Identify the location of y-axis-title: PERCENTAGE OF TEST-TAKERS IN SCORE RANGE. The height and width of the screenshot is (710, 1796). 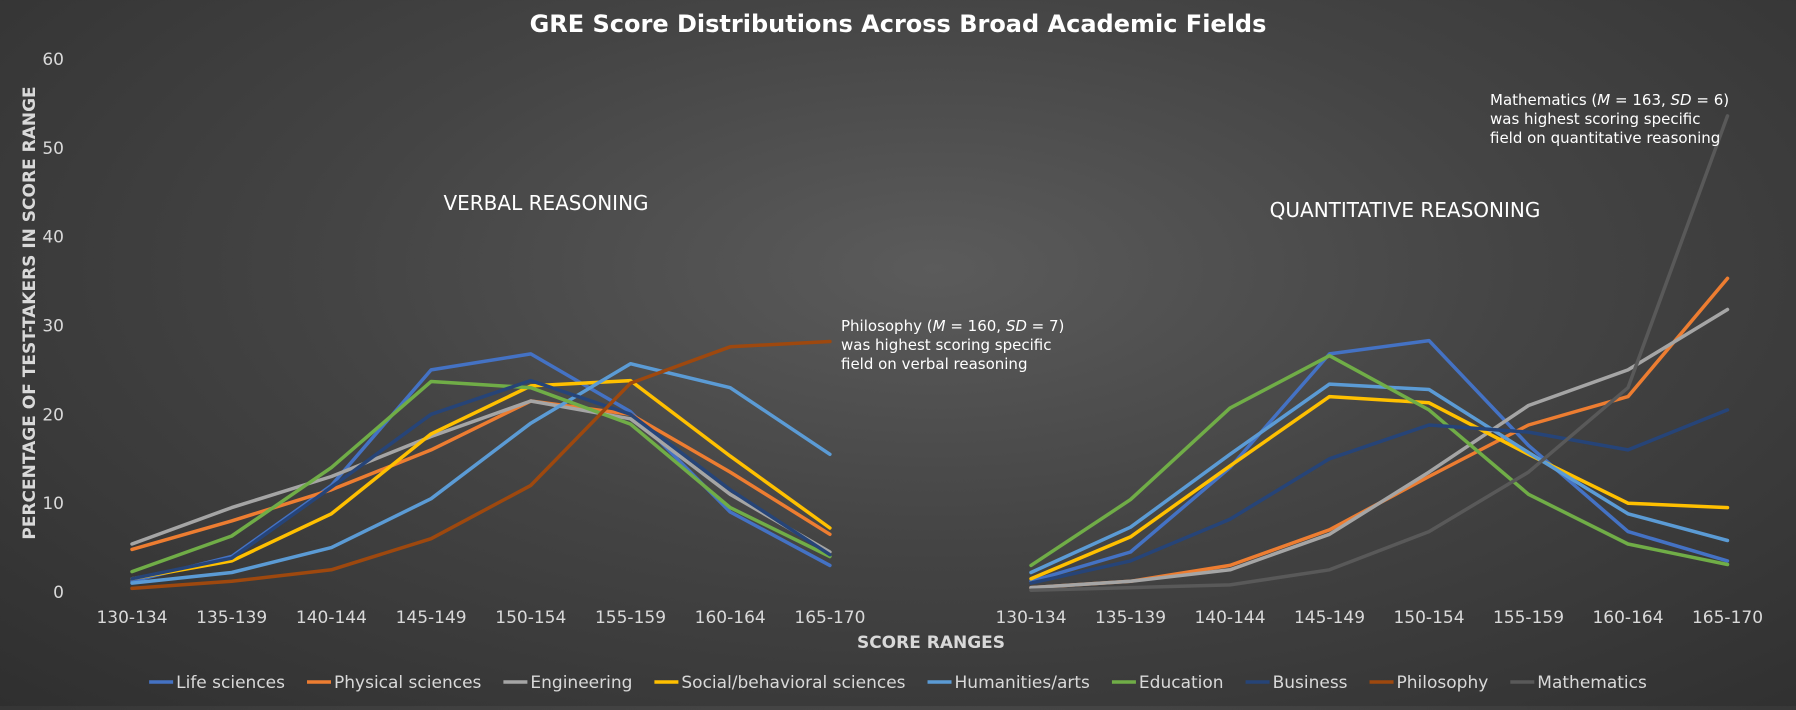
(30, 312).